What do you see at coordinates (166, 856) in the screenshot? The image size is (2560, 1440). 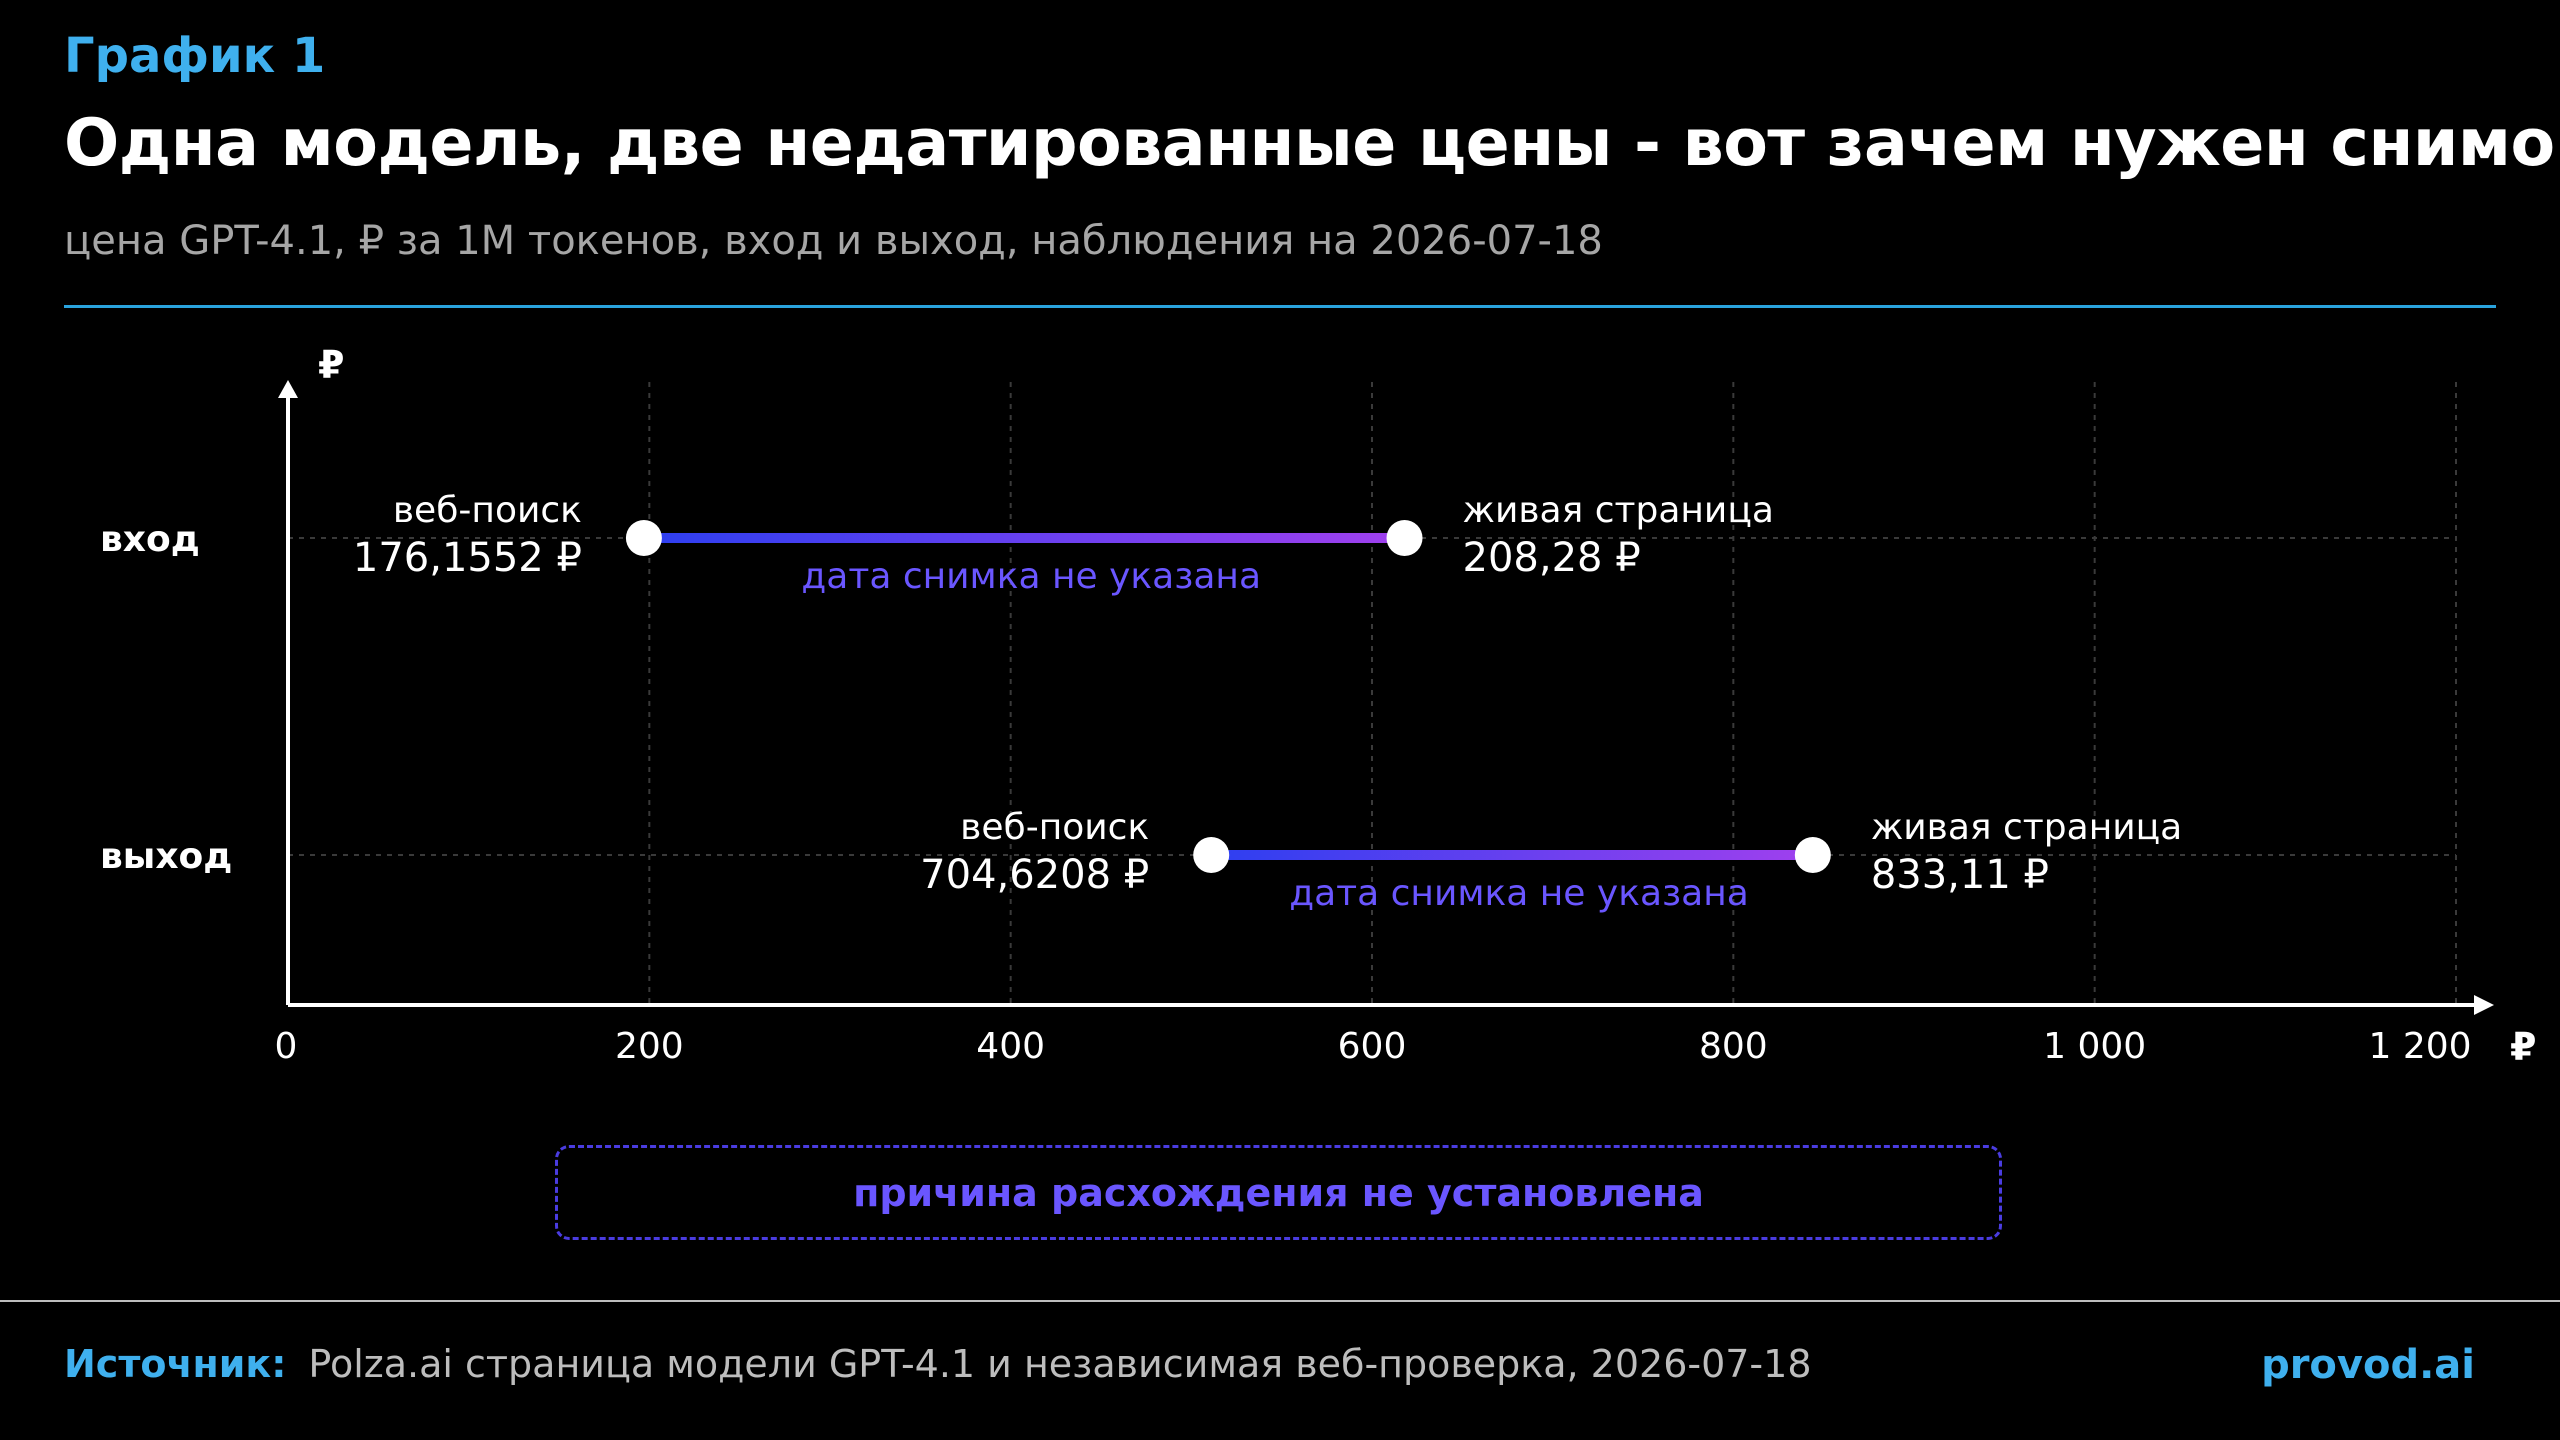 I see `row-category-label: выход` at bounding box center [166, 856].